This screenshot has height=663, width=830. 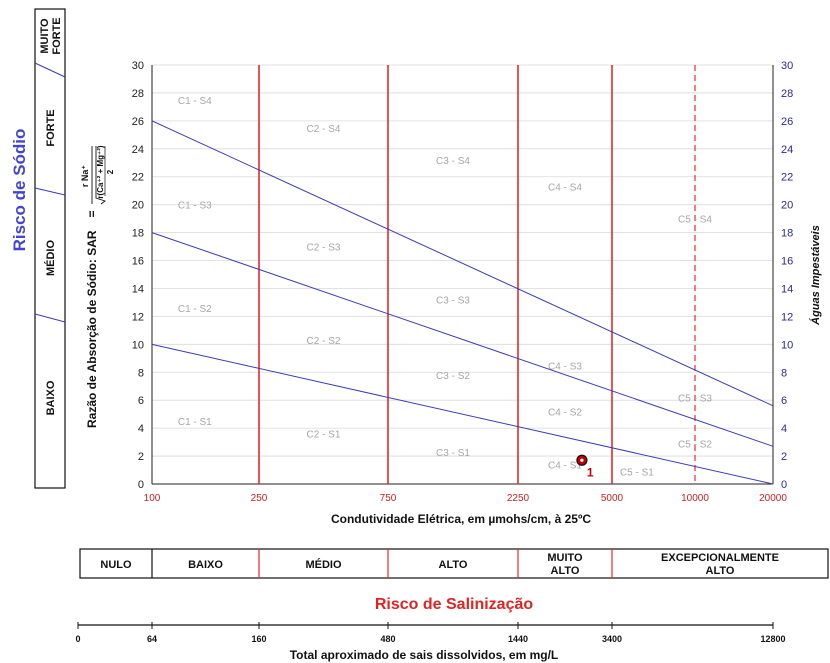 What do you see at coordinates (453, 161) in the screenshot?
I see `zone-label: C3 - S4` at bounding box center [453, 161].